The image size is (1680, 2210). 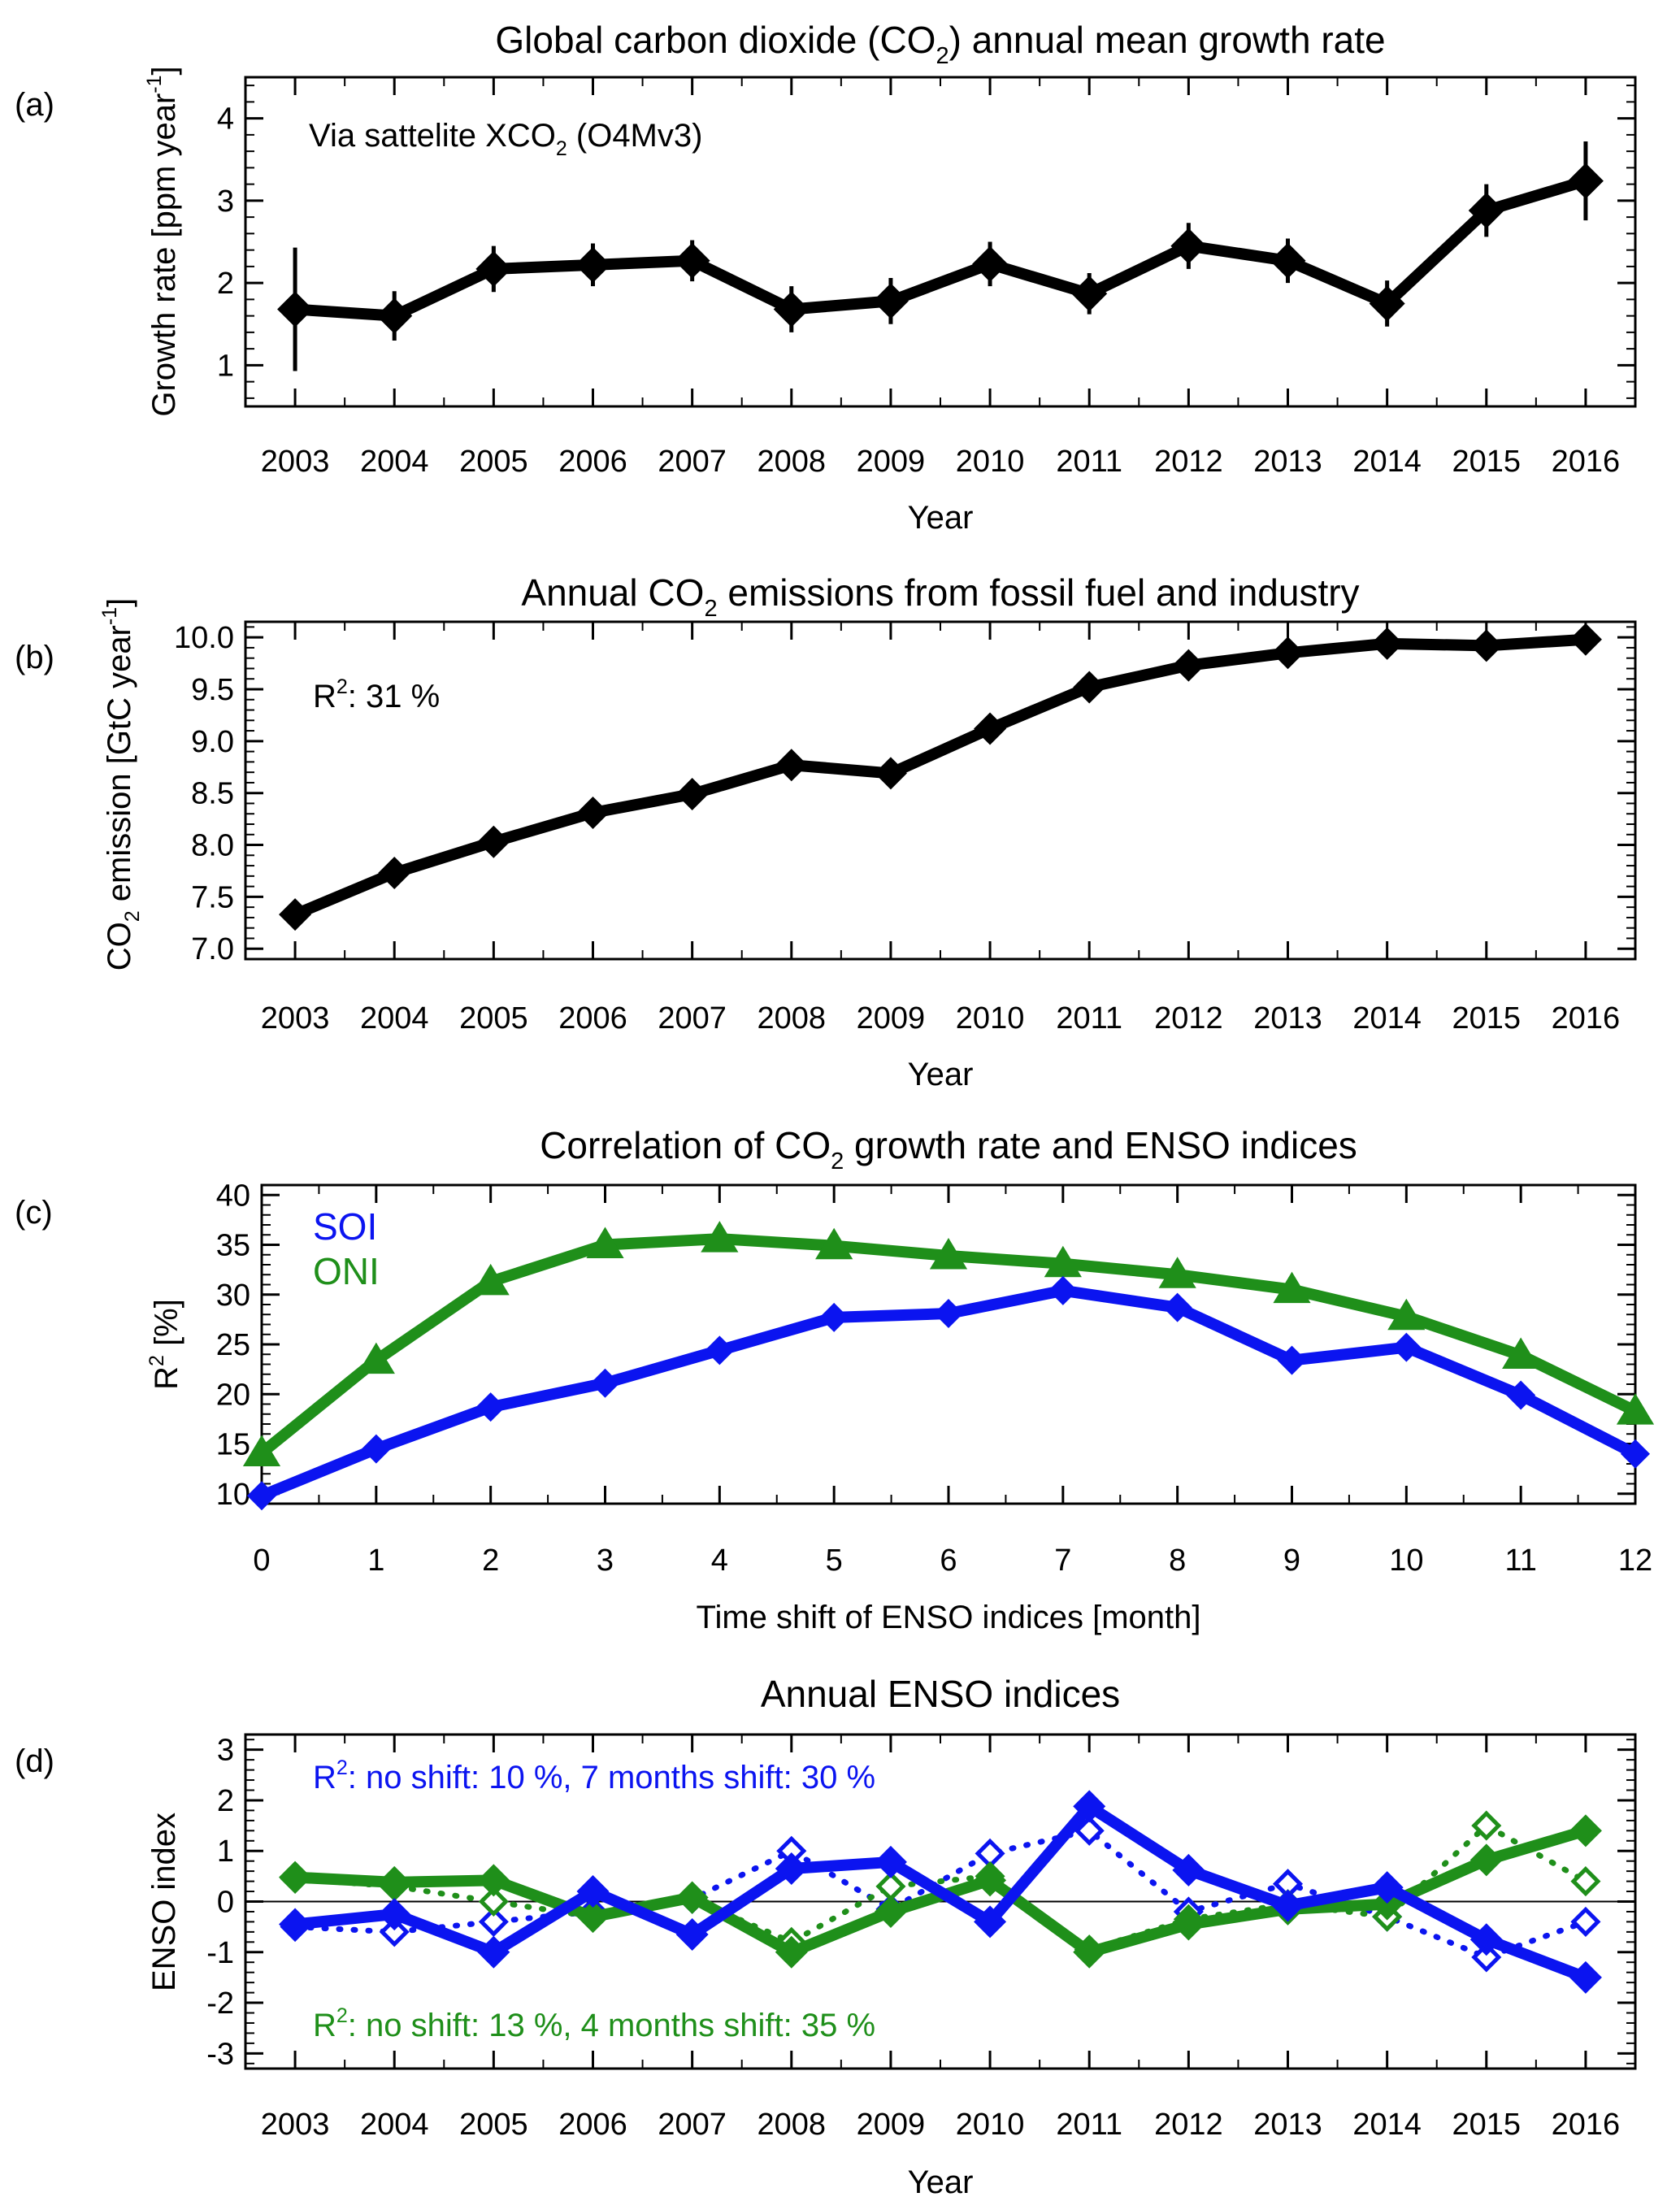 What do you see at coordinates (611, 1777) in the screenshot?
I see `text-part: : no shift: 10 %, 7 months shift: 30 %` at bounding box center [611, 1777].